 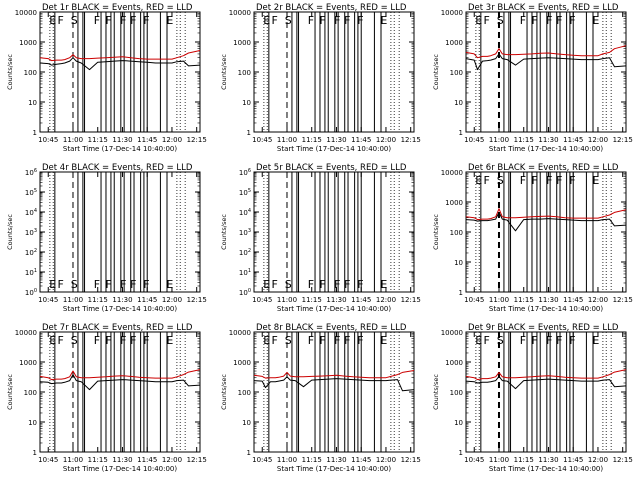 I want to click on x-tick-label: 12:00, so click(x=172, y=140).